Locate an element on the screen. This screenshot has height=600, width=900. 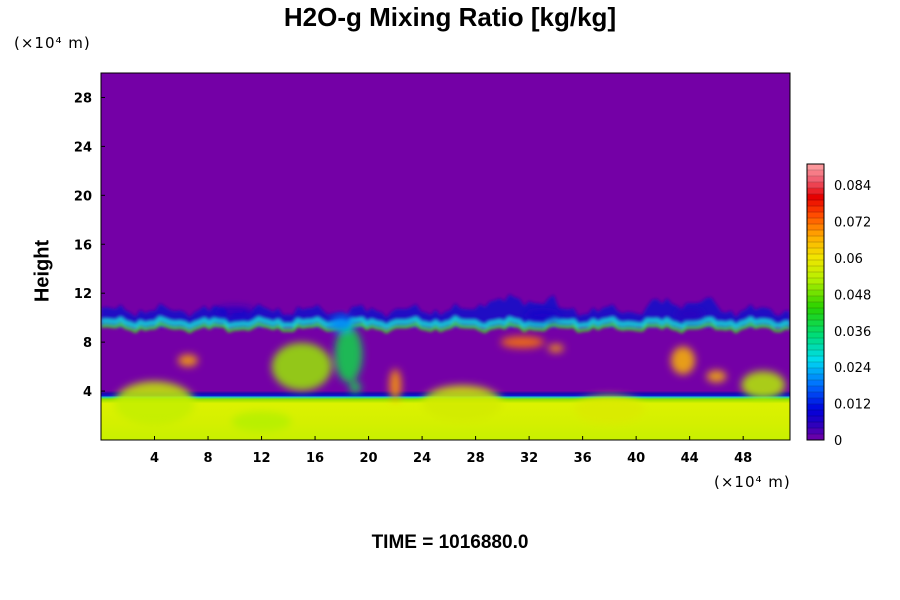
x-axis-ticks: 4 8 12 16 20 24 28 32 36 40 44 48 is located at coordinates (451, 451).